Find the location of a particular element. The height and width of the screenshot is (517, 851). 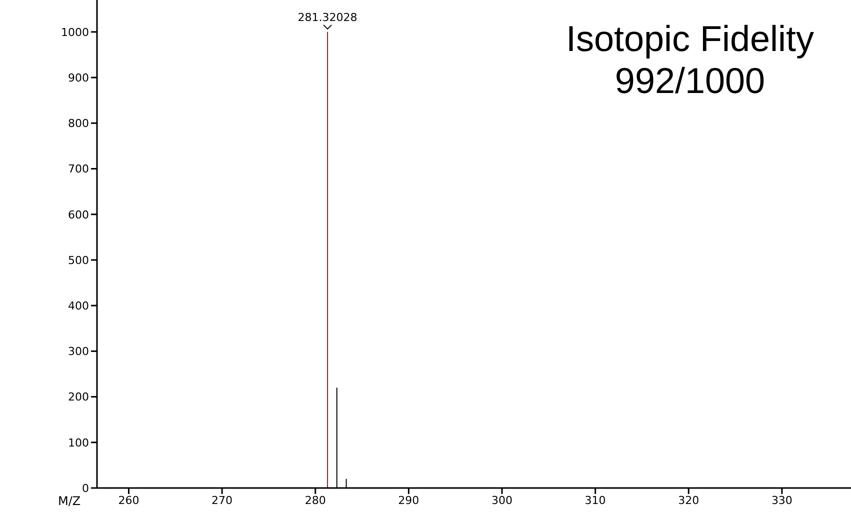

x-tick-label: 320 is located at coordinates (689, 500).